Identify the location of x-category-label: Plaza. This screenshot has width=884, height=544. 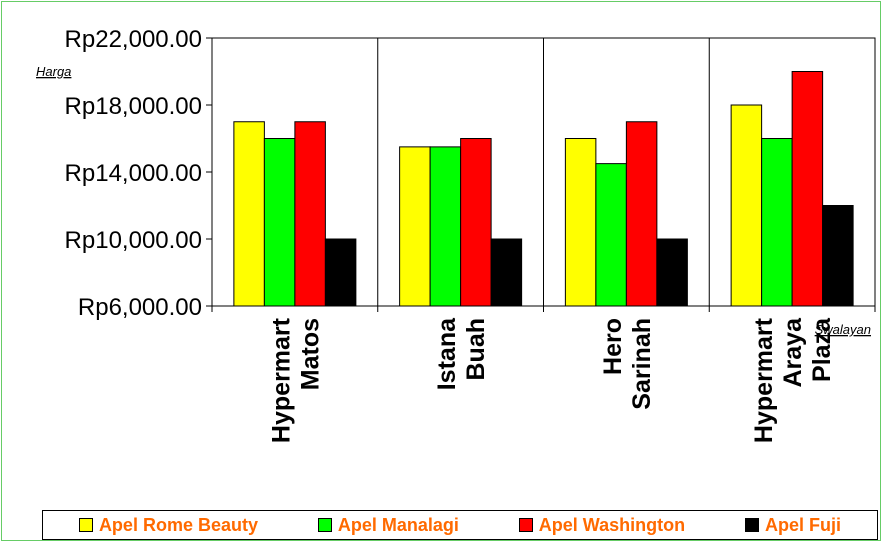
(822, 349).